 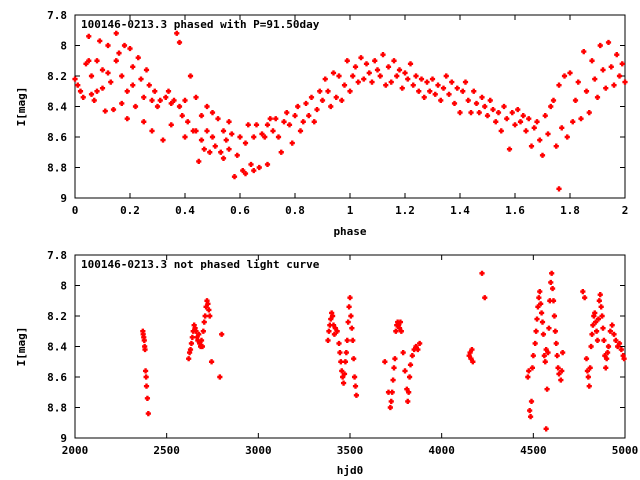 I want to click on x-tick-label: 0.8, so click(x=295, y=210).